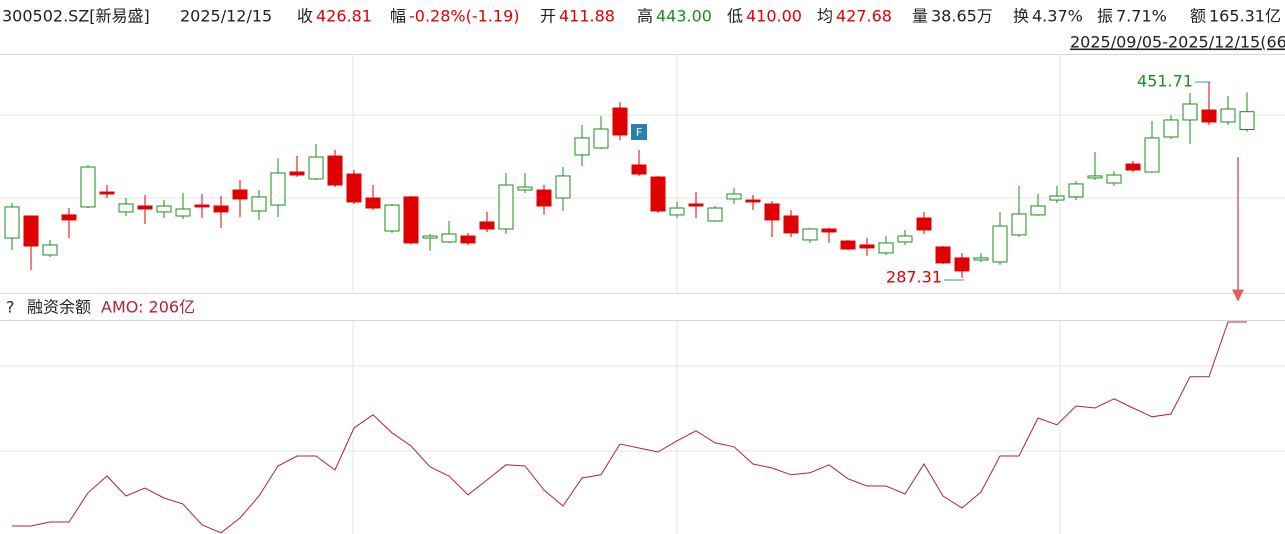 This screenshot has width=1285, height=534. What do you see at coordinates (864, 16) in the screenshot?
I see `header-value: 427.68` at bounding box center [864, 16].